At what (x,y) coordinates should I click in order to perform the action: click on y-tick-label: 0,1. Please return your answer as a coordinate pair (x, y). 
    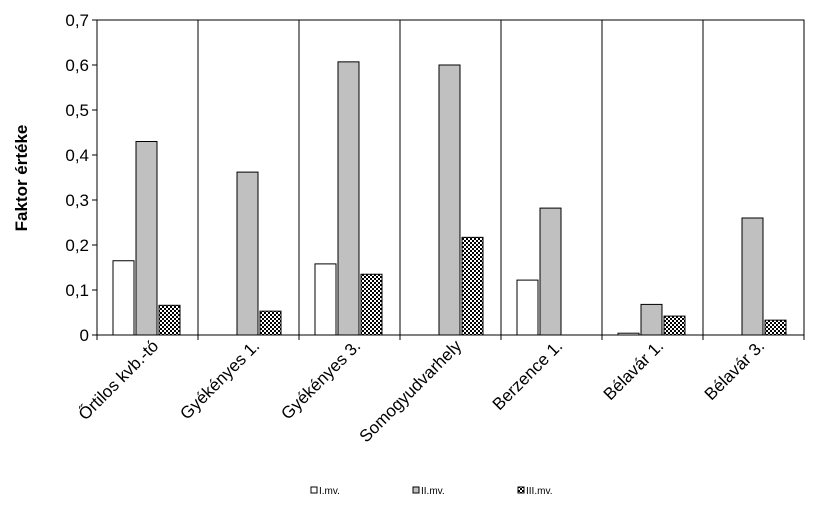
    Looking at the image, I should click on (77, 290).